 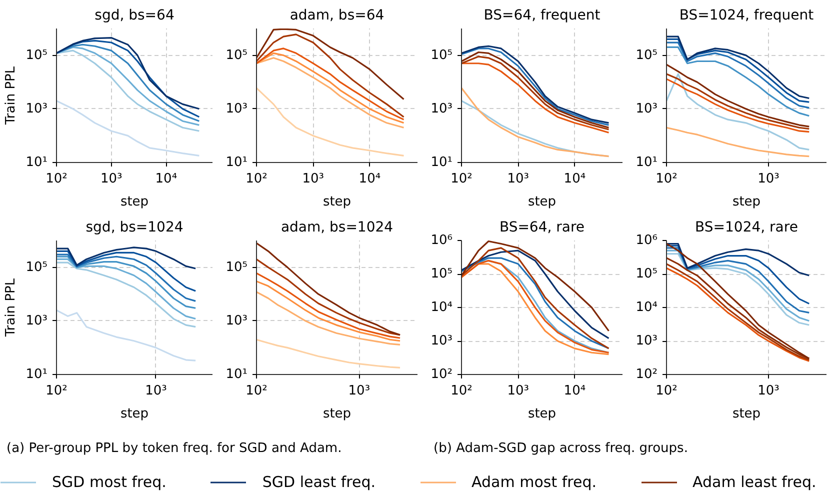 What do you see at coordinates (542, 16) in the screenshot?
I see `chart-title: BS=64, frequent` at bounding box center [542, 16].